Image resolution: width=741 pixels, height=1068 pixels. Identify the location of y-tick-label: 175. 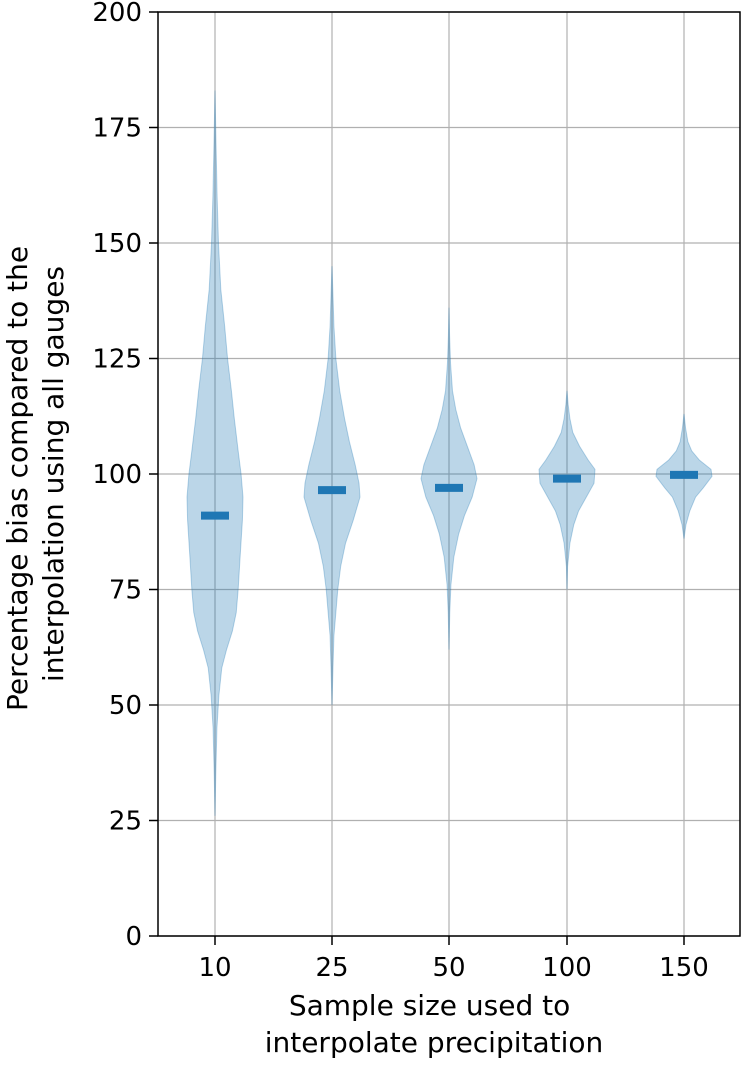
(117, 129).